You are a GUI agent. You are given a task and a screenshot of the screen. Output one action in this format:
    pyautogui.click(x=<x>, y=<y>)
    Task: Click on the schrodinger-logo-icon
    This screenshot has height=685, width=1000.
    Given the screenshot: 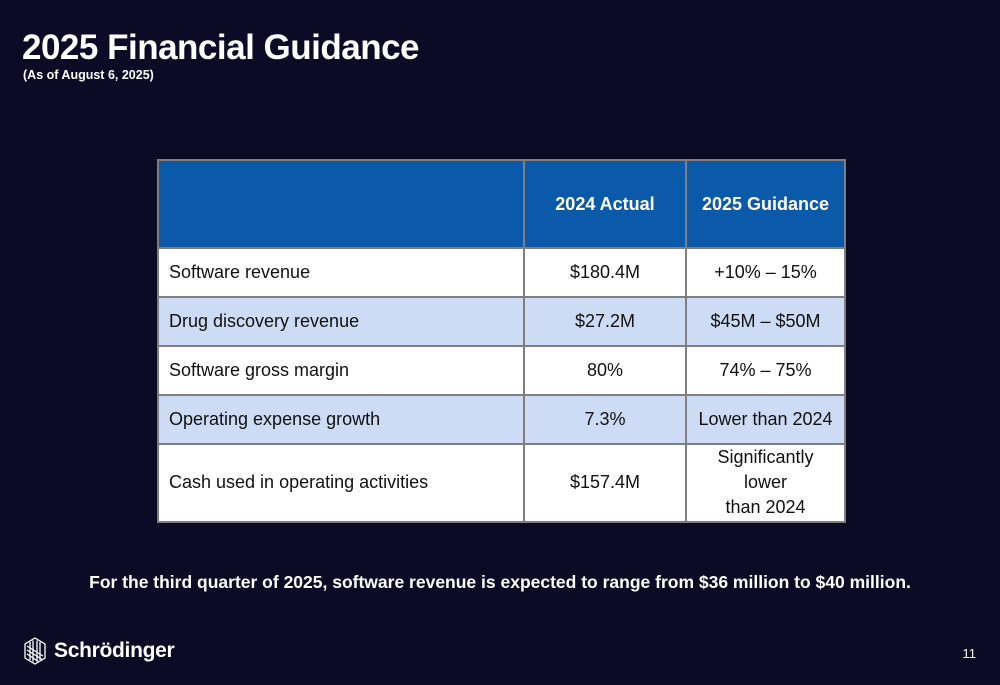 What is the action you would take?
    pyautogui.click(x=35, y=651)
    